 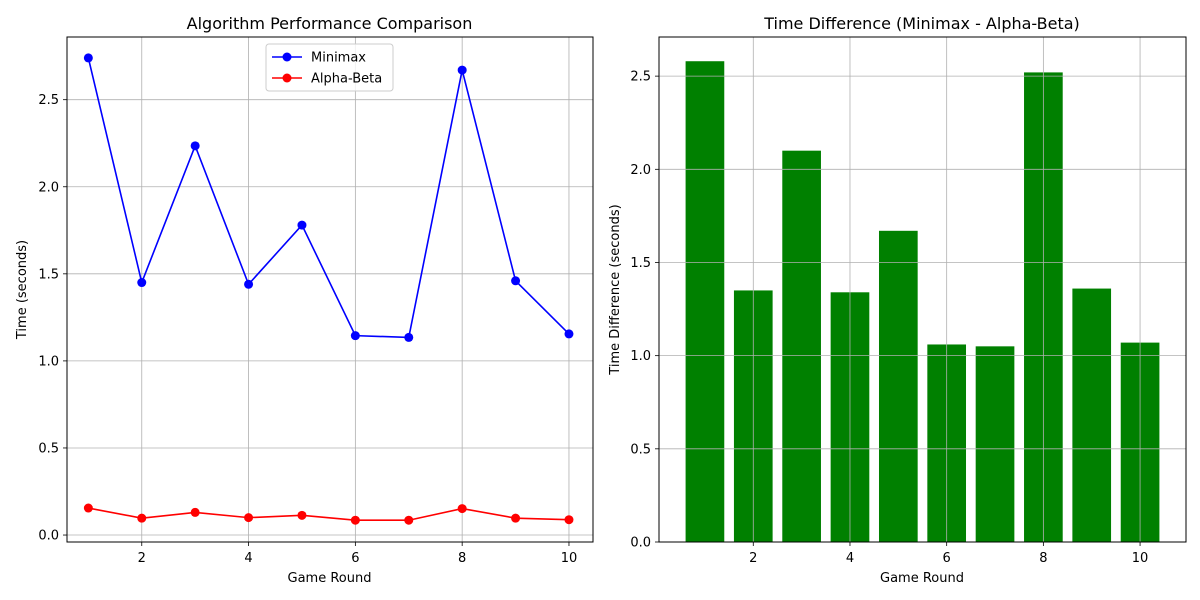 What do you see at coordinates (328, 514) in the screenshot?
I see `series-line-alpha-beta` at bounding box center [328, 514].